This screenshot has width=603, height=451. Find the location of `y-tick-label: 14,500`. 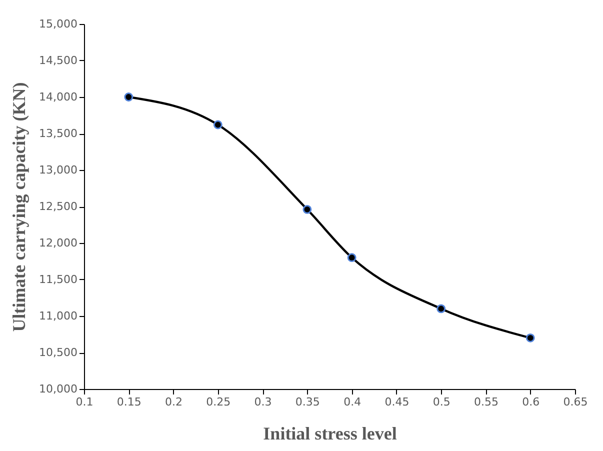

y-tick-label: 14,500 is located at coordinates (58, 60).